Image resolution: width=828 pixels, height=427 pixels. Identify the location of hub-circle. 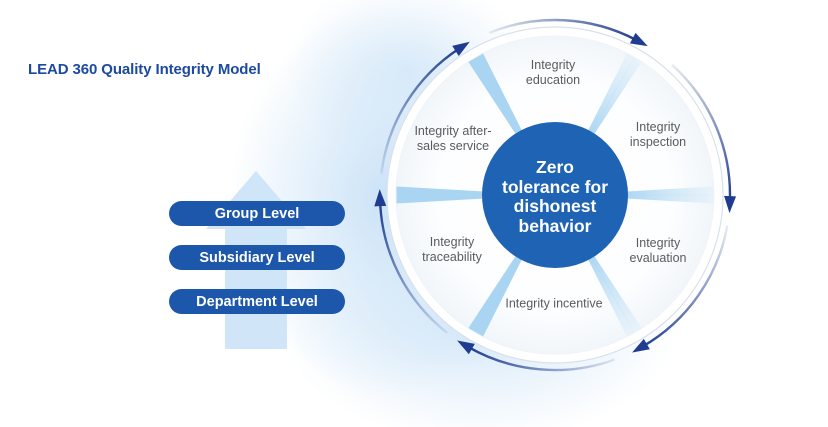
(555, 195).